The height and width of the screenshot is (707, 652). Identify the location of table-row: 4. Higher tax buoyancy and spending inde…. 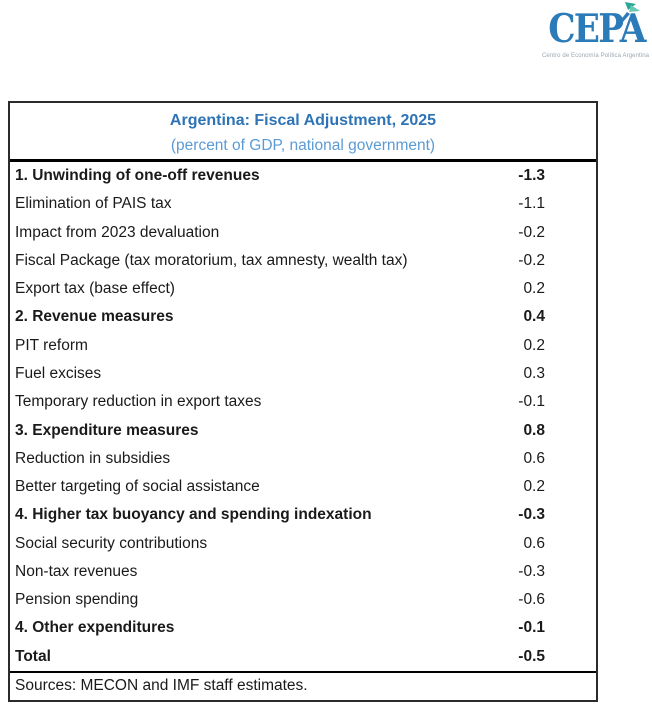
(303, 515).